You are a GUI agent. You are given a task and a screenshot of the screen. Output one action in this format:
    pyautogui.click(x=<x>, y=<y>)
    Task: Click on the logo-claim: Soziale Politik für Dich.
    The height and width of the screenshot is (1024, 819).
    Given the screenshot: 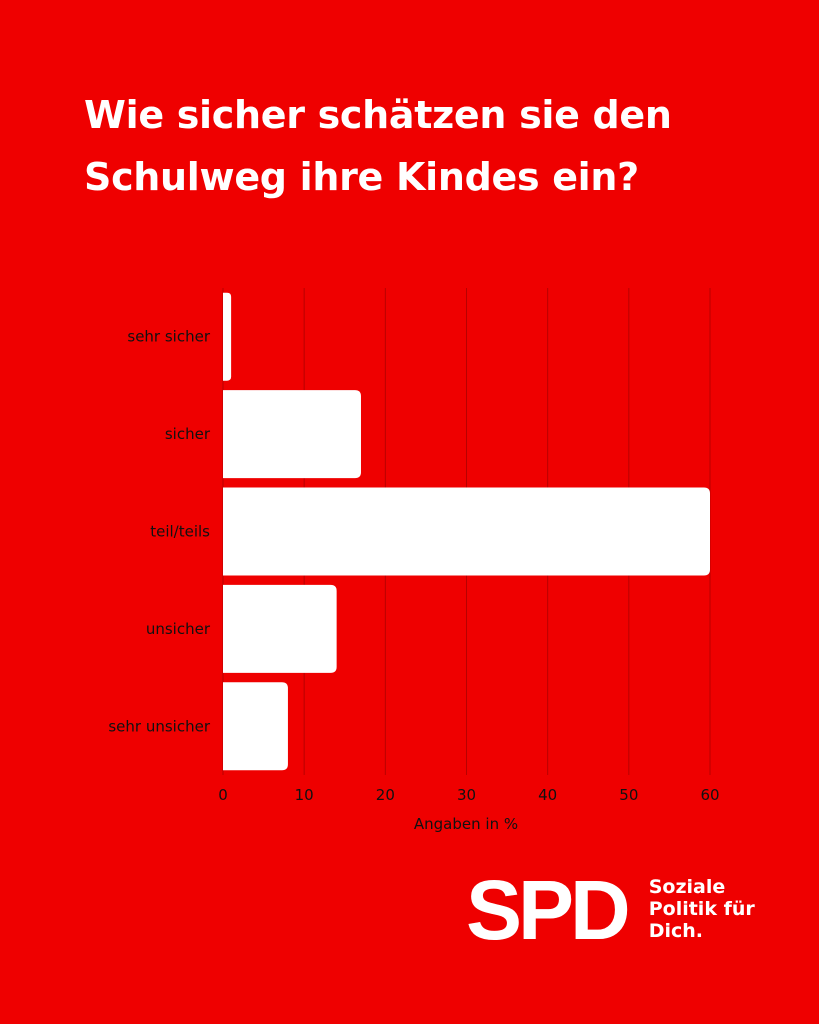 What is the action you would take?
    pyautogui.click(x=702, y=909)
    